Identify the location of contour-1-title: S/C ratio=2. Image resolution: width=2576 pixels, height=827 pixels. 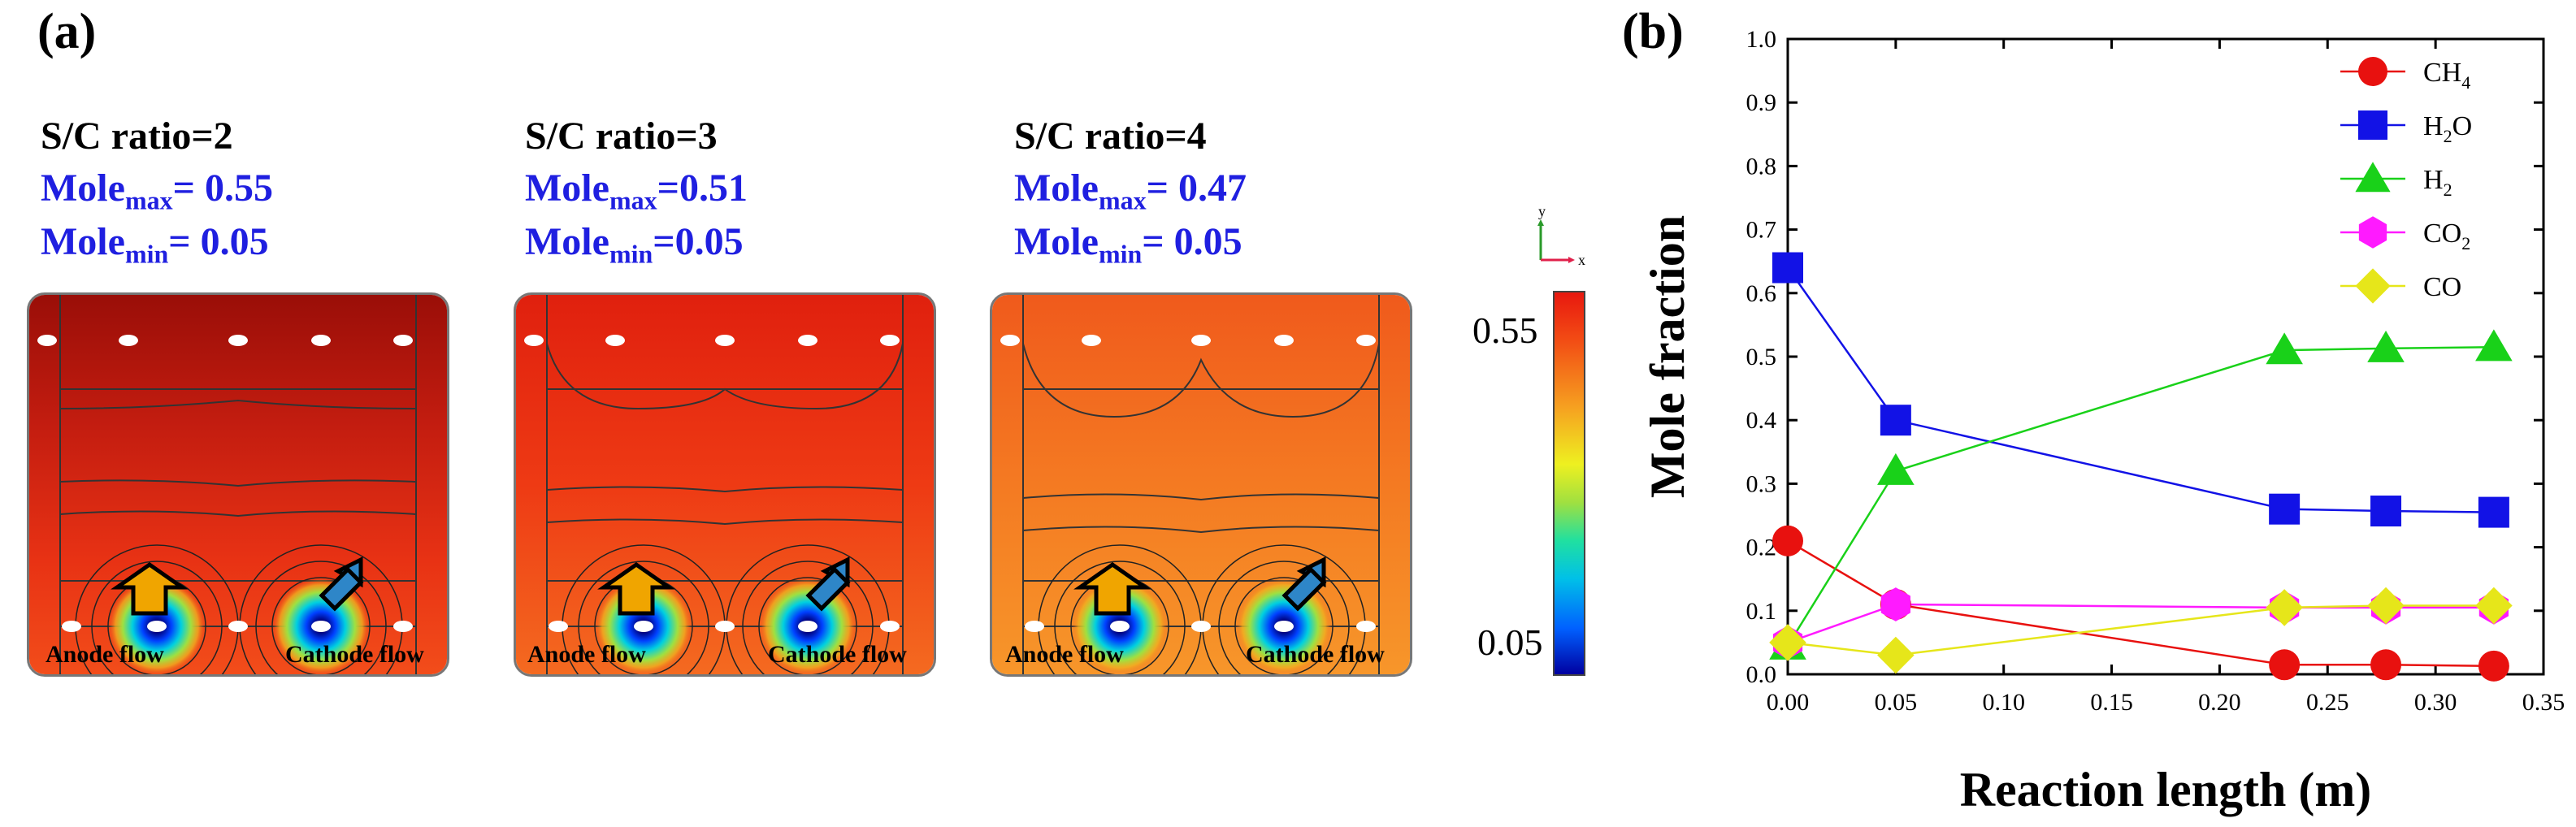
(137, 136).